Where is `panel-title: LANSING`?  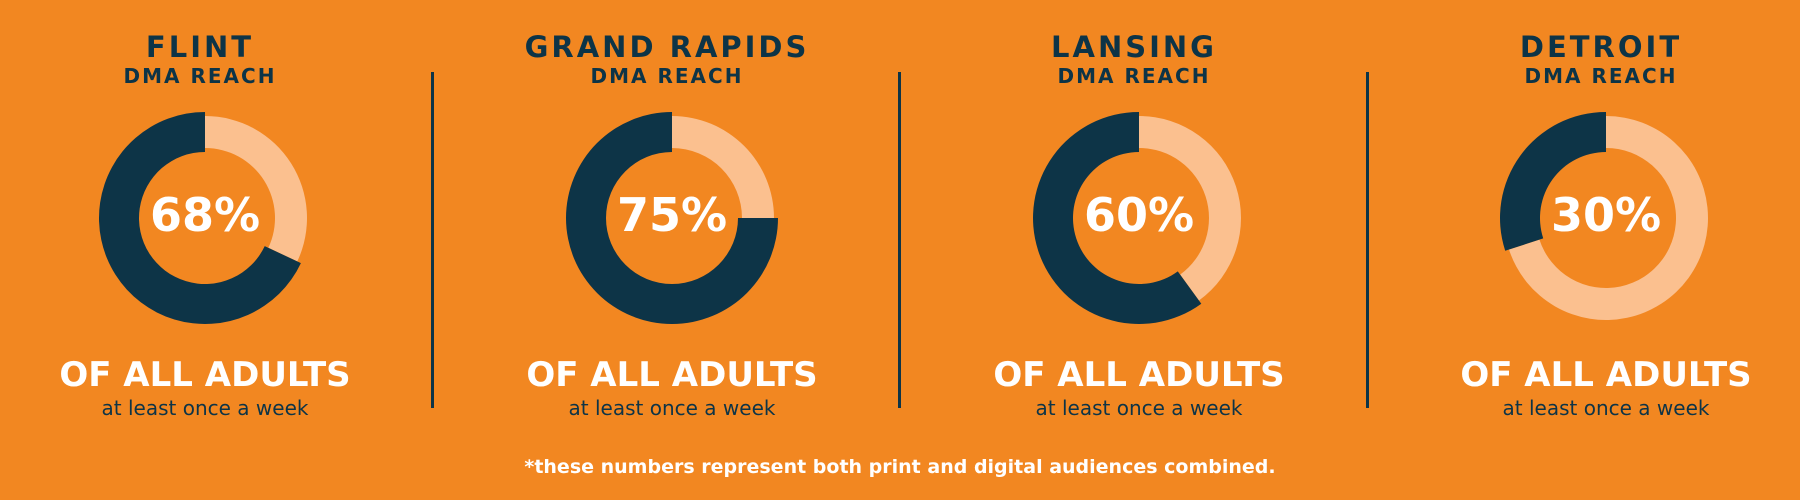 panel-title: LANSING is located at coordinates (1134, 47).